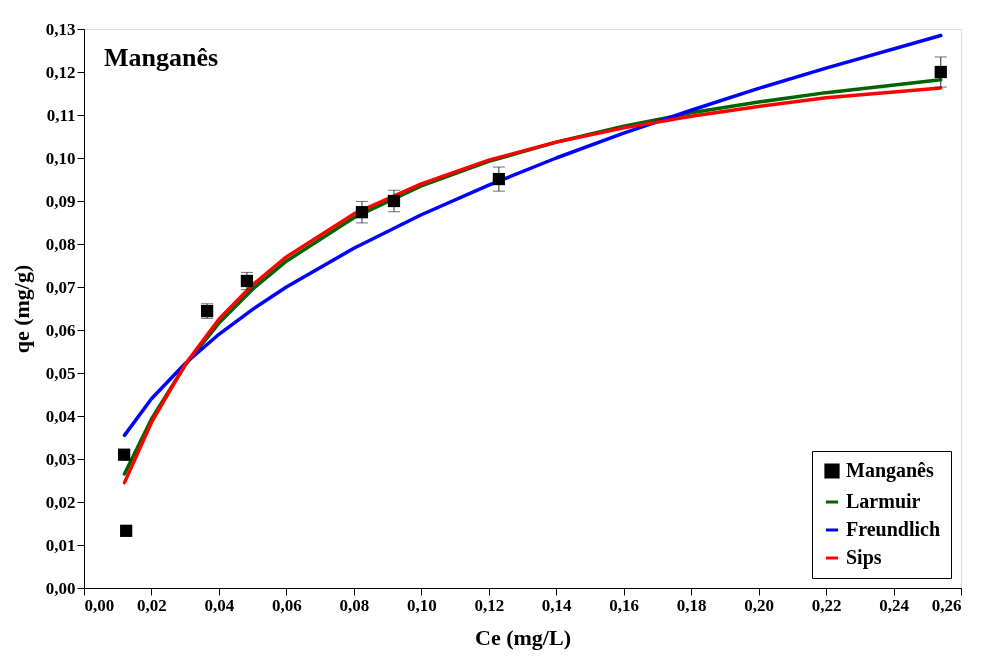 This screenshot has height=666, width=1008. Describe the element at coordinates (219, 605) in the screenshot. I see `x-tick-label: 0,04` at that location.